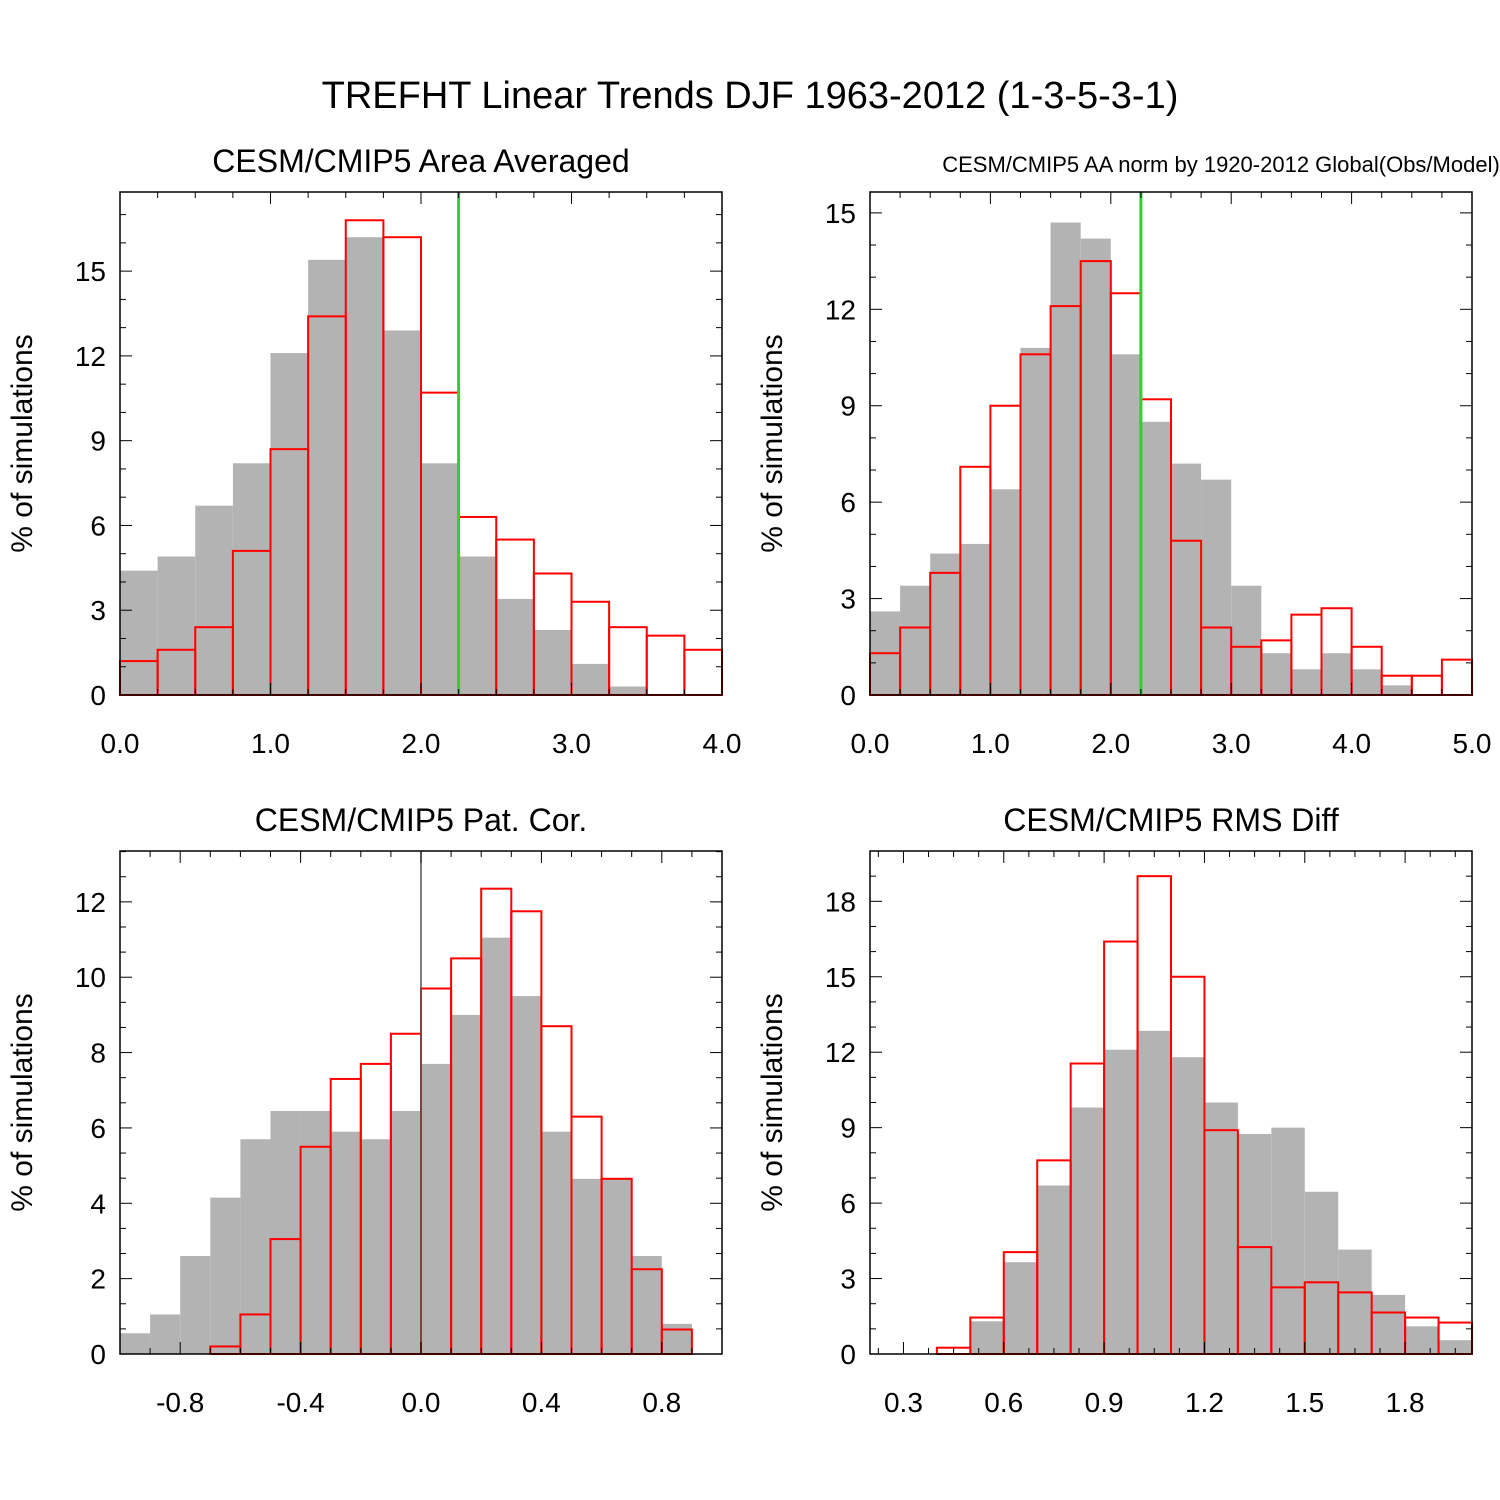  I want to click on x-tick-label: 0.9, so click(1104, 1402).